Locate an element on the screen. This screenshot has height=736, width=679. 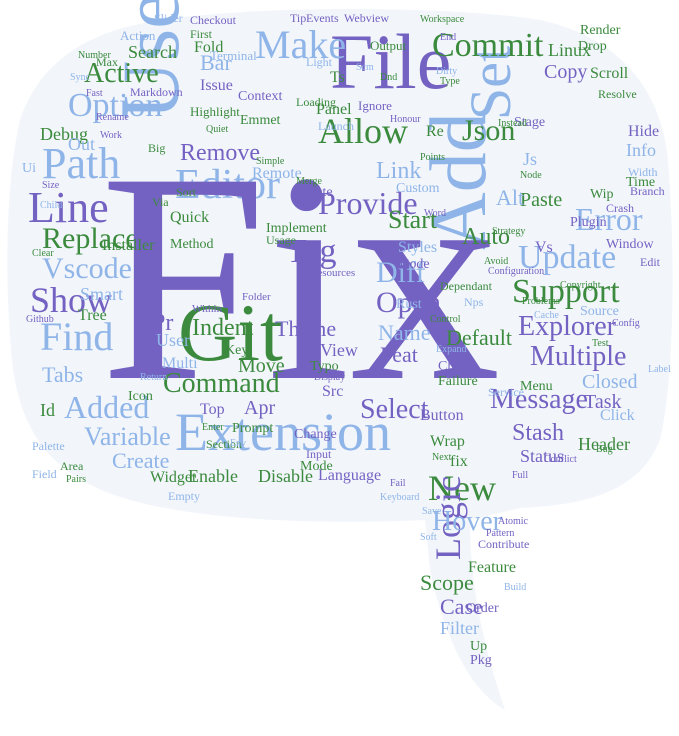
word-nps: Nps is located at coordinates (474, 302).